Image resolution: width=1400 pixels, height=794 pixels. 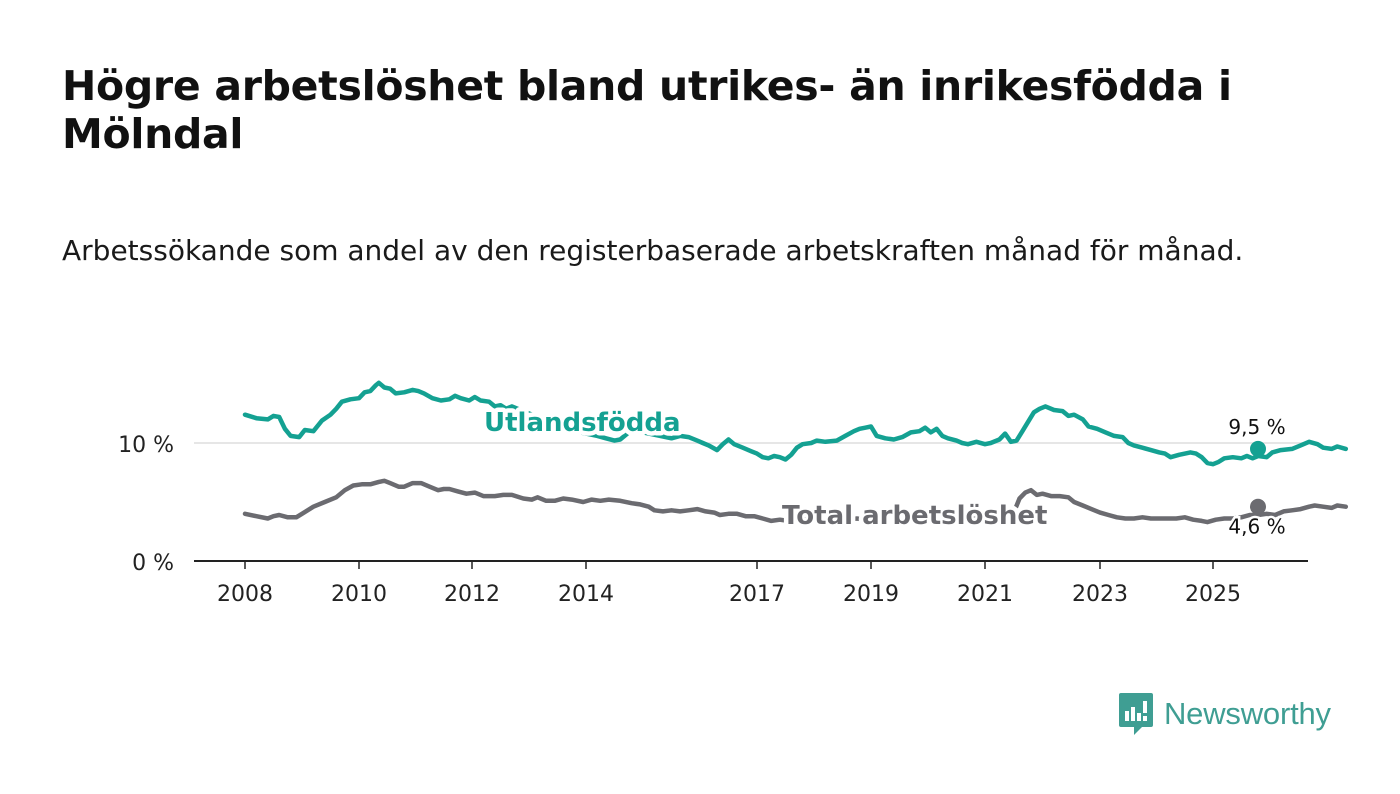 What do you see at coordinates (1247, 713) in the screenshot?
I see `newsworthy-logo-text: Newsworthy` at bounding box center [1247, 713].